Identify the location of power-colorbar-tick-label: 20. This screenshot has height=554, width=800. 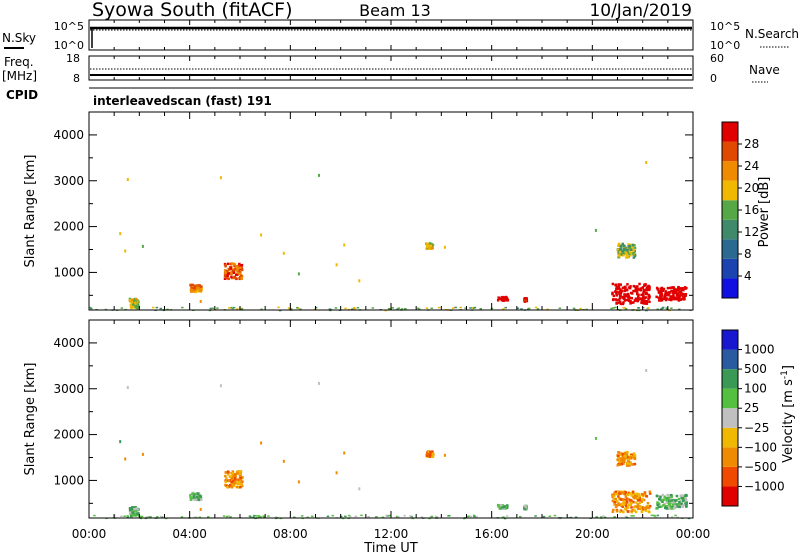
(751, 188).